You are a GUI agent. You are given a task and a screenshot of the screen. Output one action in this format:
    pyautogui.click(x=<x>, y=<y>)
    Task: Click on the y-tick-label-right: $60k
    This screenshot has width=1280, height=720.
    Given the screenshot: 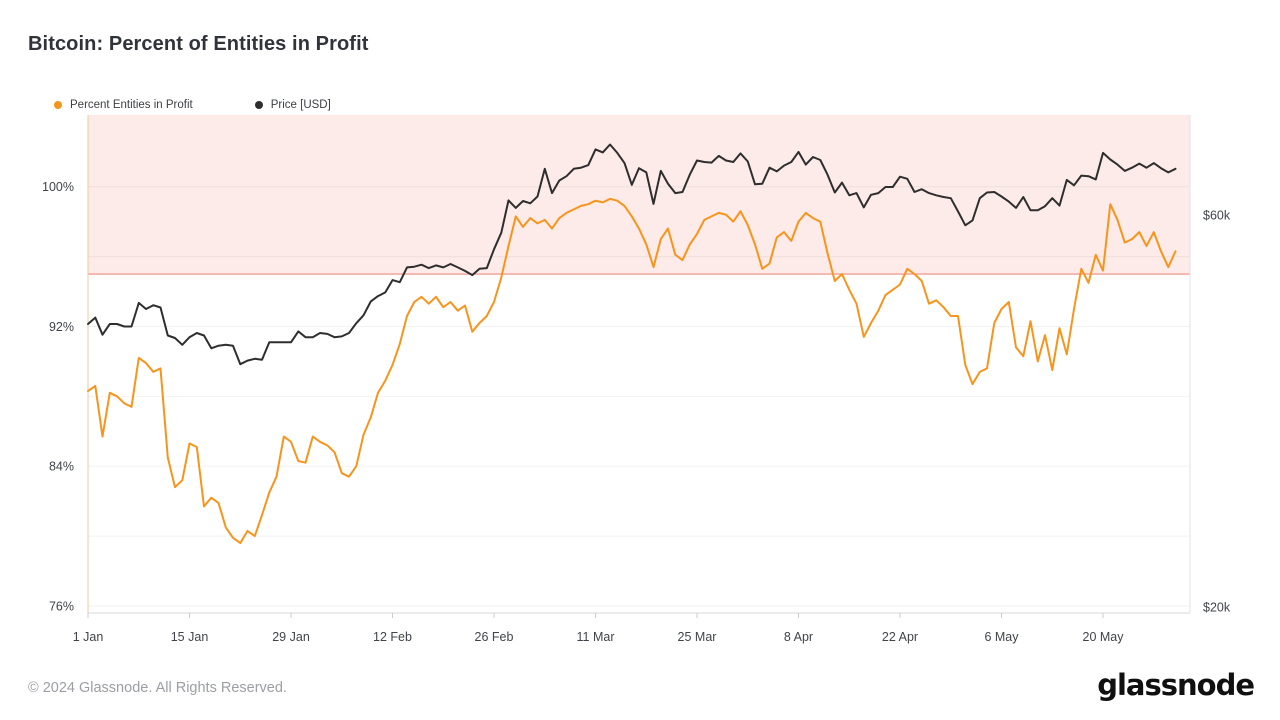 What is the action you would take?
    pyautogui.click(x=1217, y=216)
    